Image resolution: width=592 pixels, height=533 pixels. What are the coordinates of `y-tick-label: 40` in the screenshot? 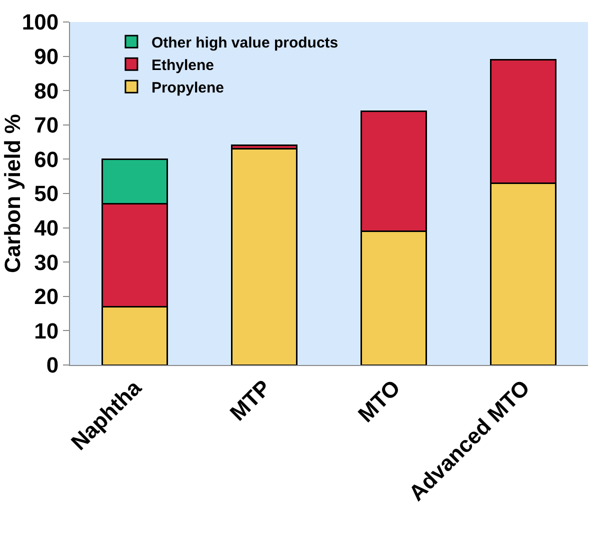 It's located at (46, 228).